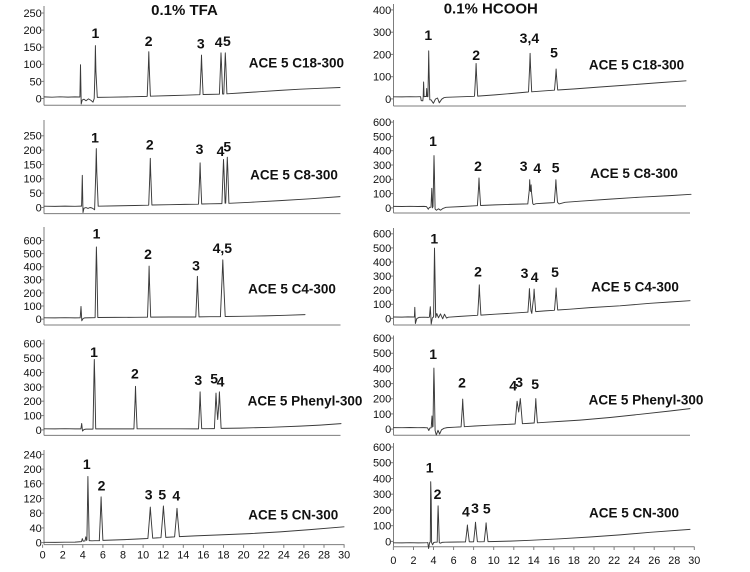 The height and width of the screenshot is (572, 750). What do you see at coordinates (244, 555) in the screenshot?
I see `svg-text: 20` at bounding box center [244, 555].